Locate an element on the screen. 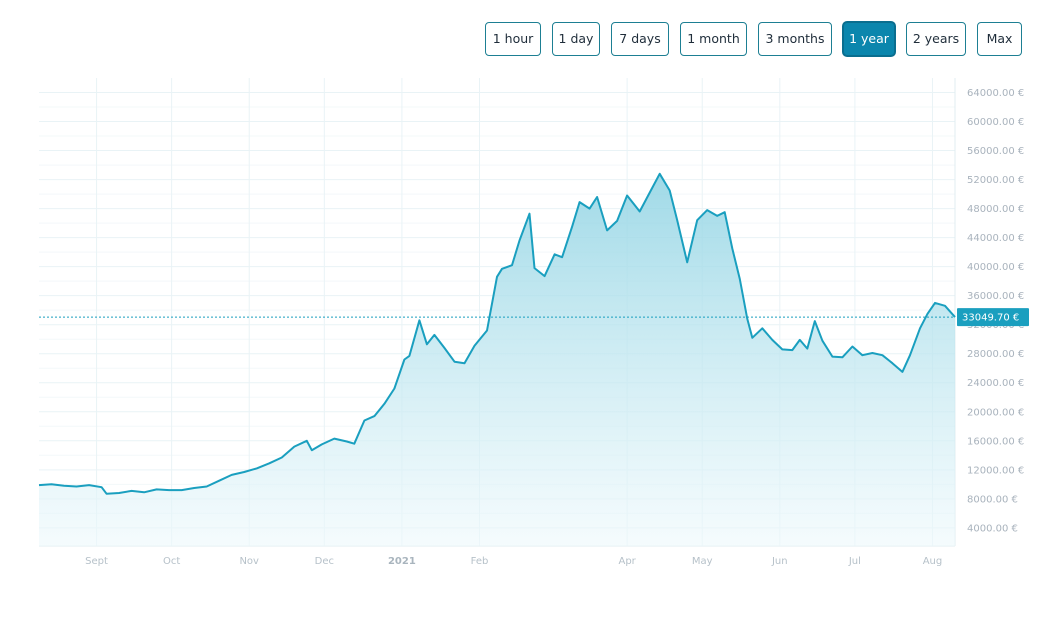  y-tick-label: 56000.00 € is located at coordinates (995, 151).